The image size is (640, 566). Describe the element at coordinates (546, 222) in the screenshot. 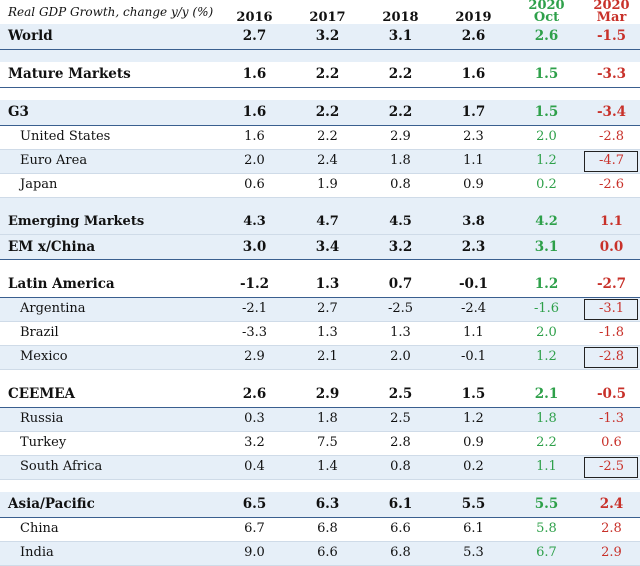

I see `forecast-oct: 4.2` at that location.